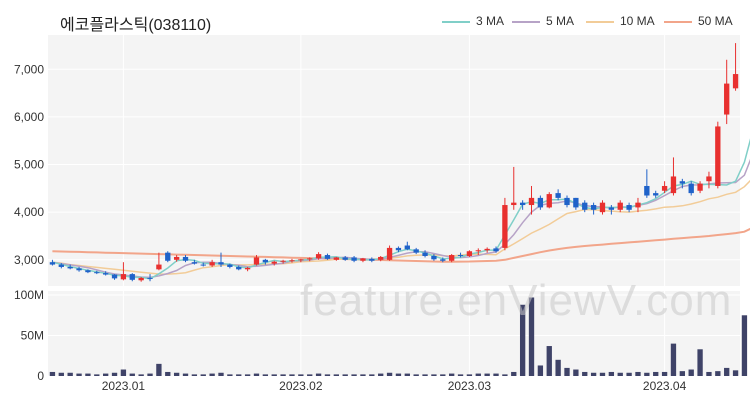  I want to click on legend: 3 MA 5 MA 10 MA 50 MA, so click(591, 22).